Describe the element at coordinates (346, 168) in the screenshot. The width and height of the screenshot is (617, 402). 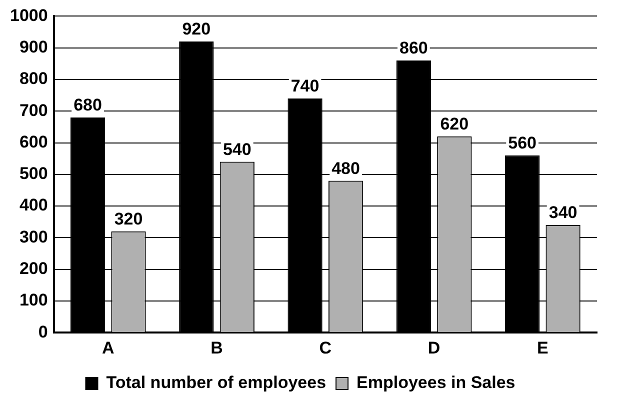
I see `data-label: 480` at that location.